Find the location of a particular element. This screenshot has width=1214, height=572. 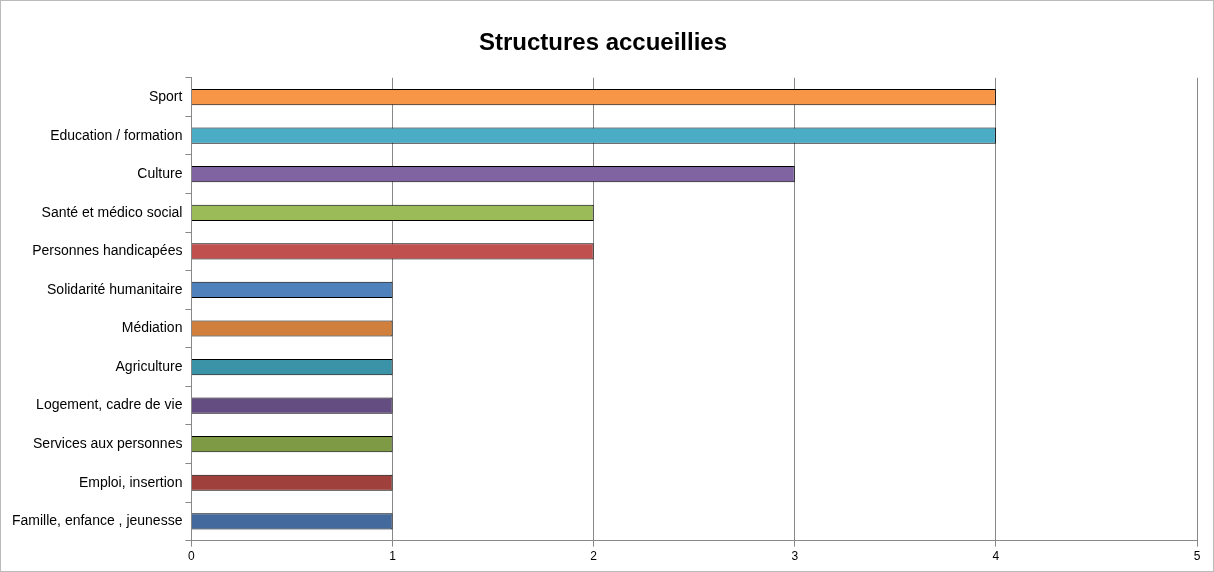

x-tick-label: 0 is located at coordinates (192, 556).